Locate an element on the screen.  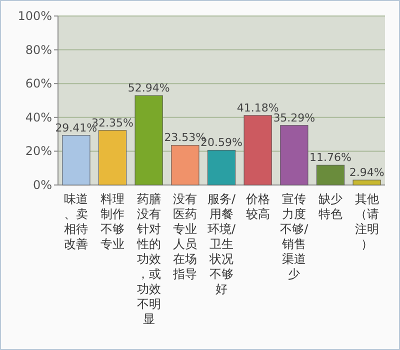
data-label: 2.94% is located at coordinates (366, 173).